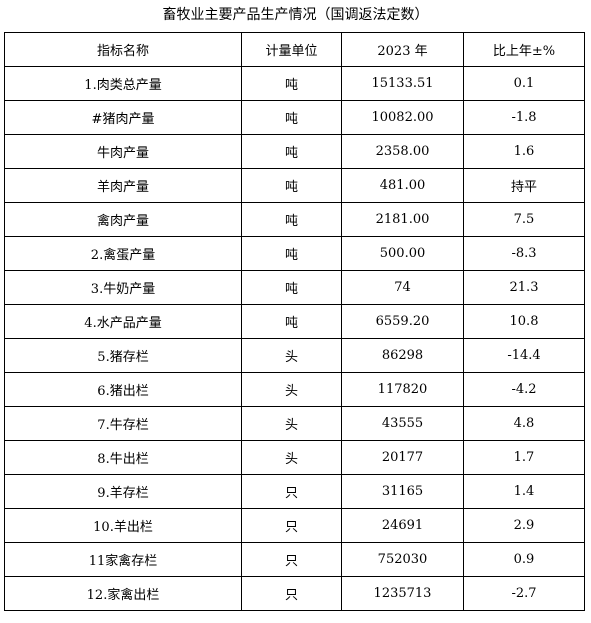 The width and height of the screenshot is (591, 623). I want to click on indicator-name-cell: 9.羊存栏, so click(123, 491).